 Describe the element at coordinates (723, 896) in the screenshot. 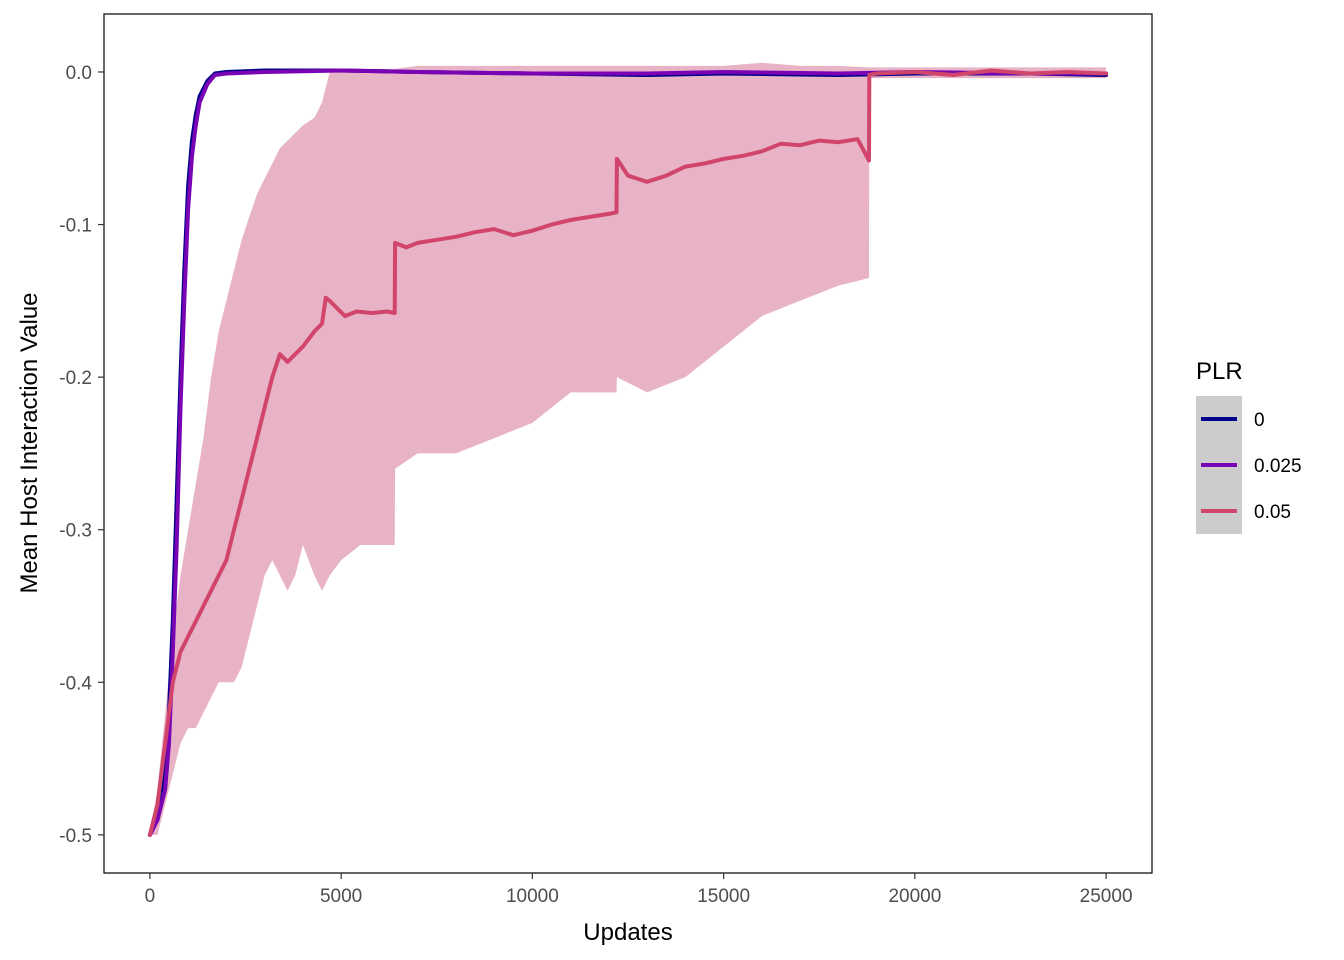

I see `x-tick-label: 15000` at that location.